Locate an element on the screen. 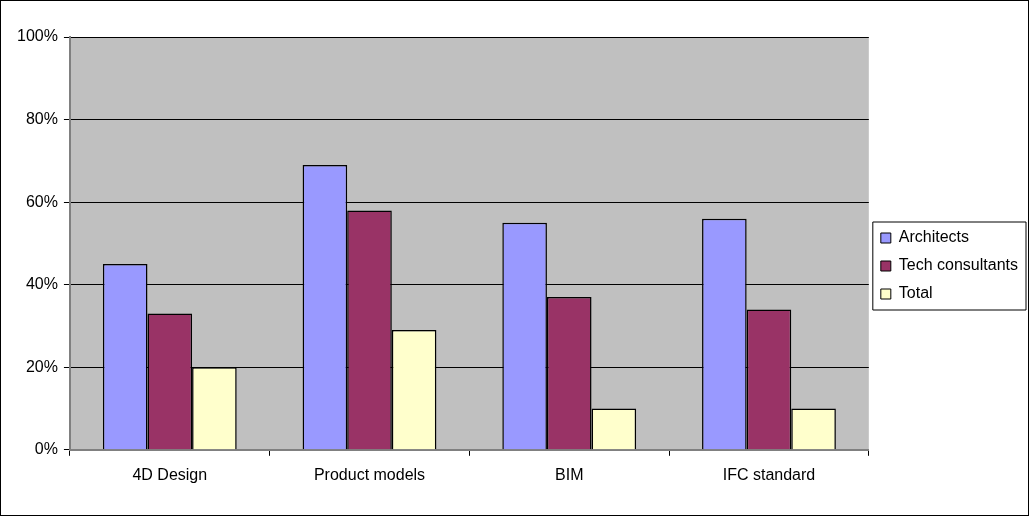 The image size is (1029, 516). y-tick-label: 20% is located at coordinates (41, 366).